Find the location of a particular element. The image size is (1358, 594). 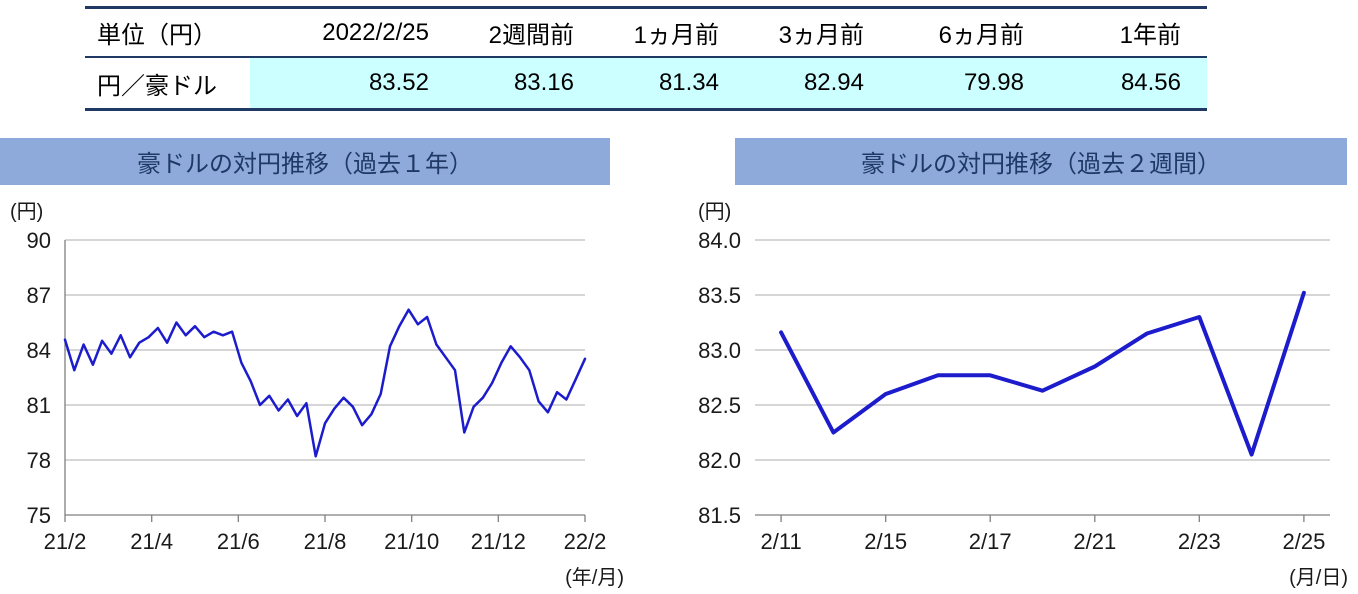

x-tick-label: 22/2 is located at coordinates (585, 541).